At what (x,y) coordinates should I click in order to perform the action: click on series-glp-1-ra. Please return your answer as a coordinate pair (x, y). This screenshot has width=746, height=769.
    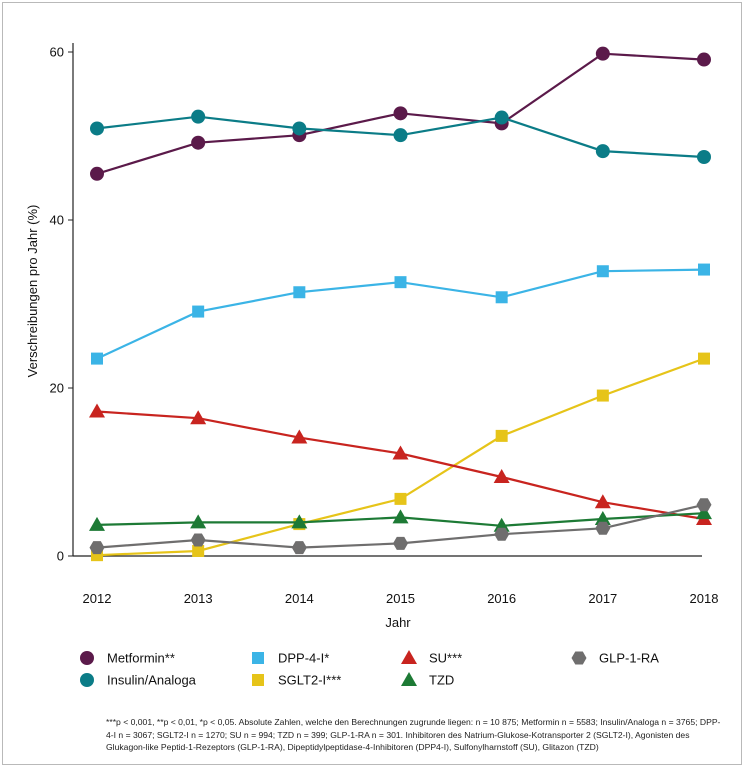
    Looking at the image, I should click on (400, 526).